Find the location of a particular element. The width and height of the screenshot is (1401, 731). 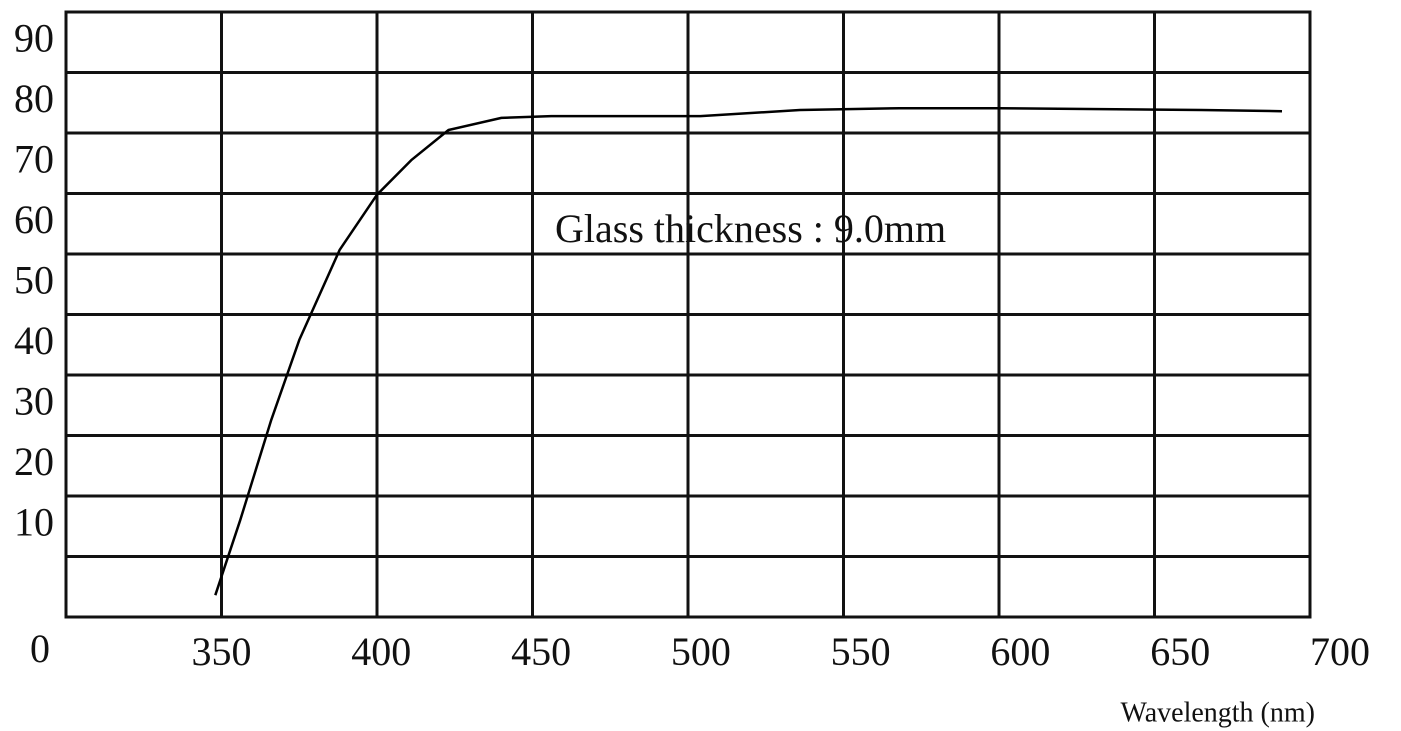

y-tick-label: 10 is located at coordinates (34, 521).